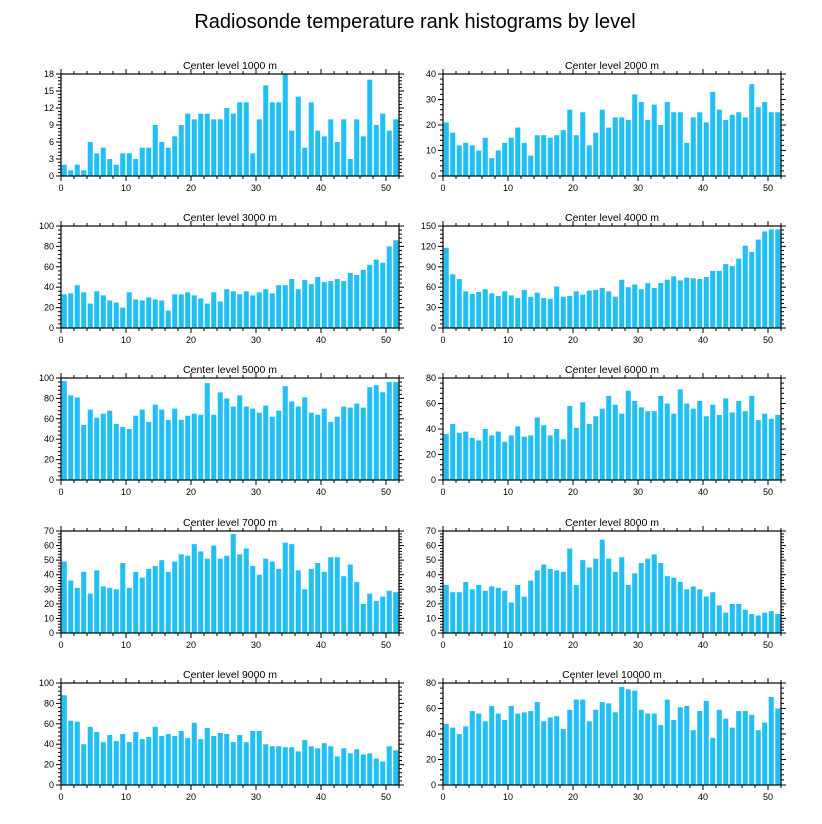 The width and height of the screenshot is (822, 824). I want to click on x-tick-label: 0, so click(60, 188).